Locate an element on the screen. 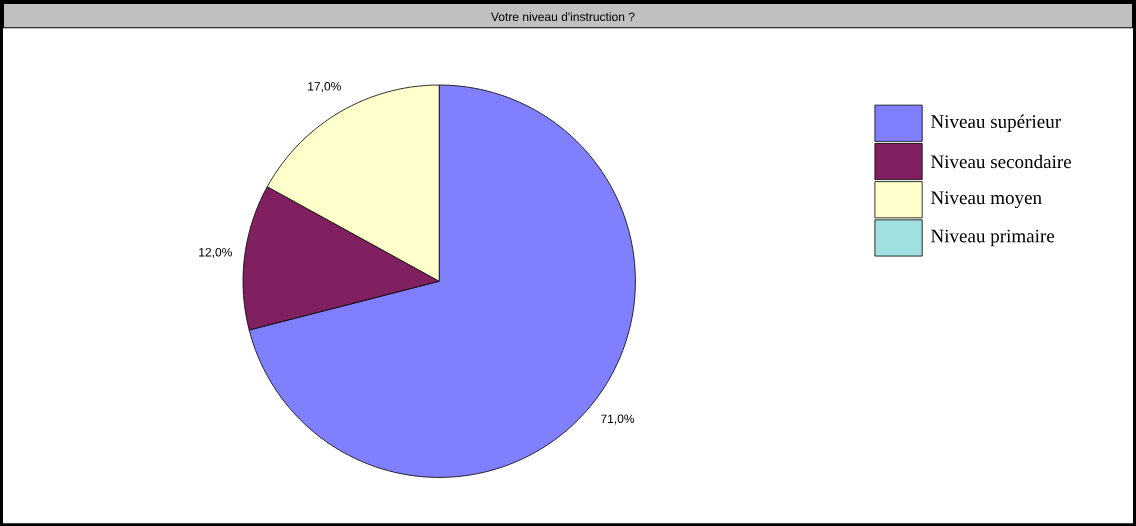  legend-label: Niveau primaire is located at coordinates (993, 238).